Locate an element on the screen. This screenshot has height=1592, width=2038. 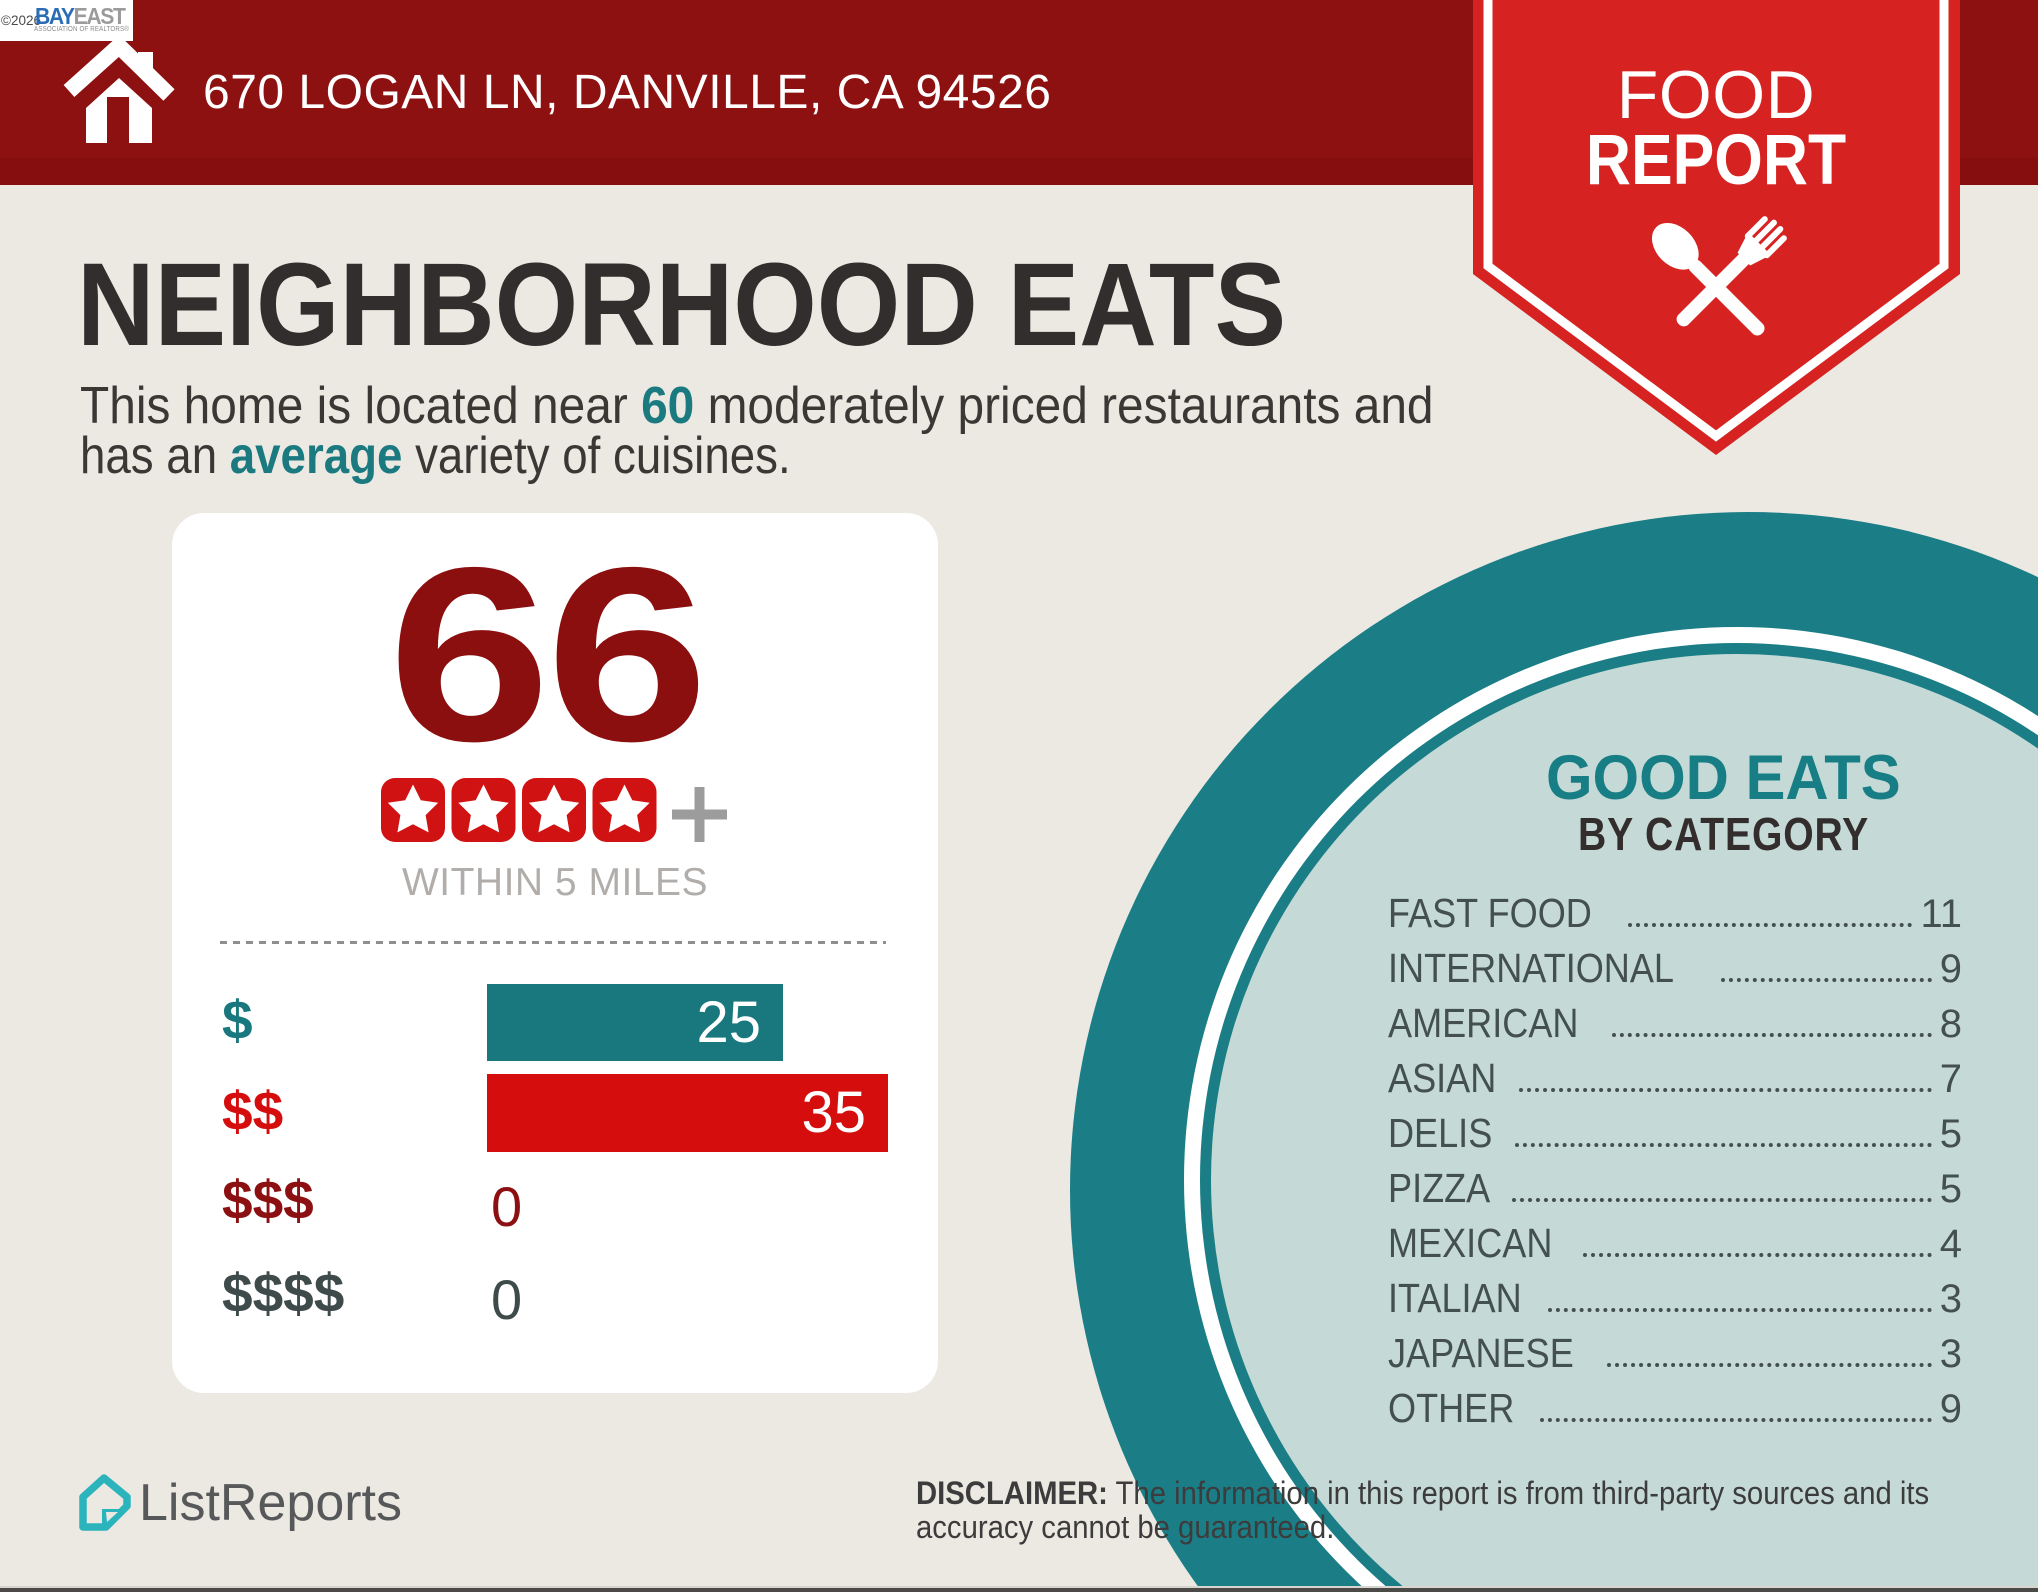
svg-text: FOOD is located at coordinates (1716, 95).